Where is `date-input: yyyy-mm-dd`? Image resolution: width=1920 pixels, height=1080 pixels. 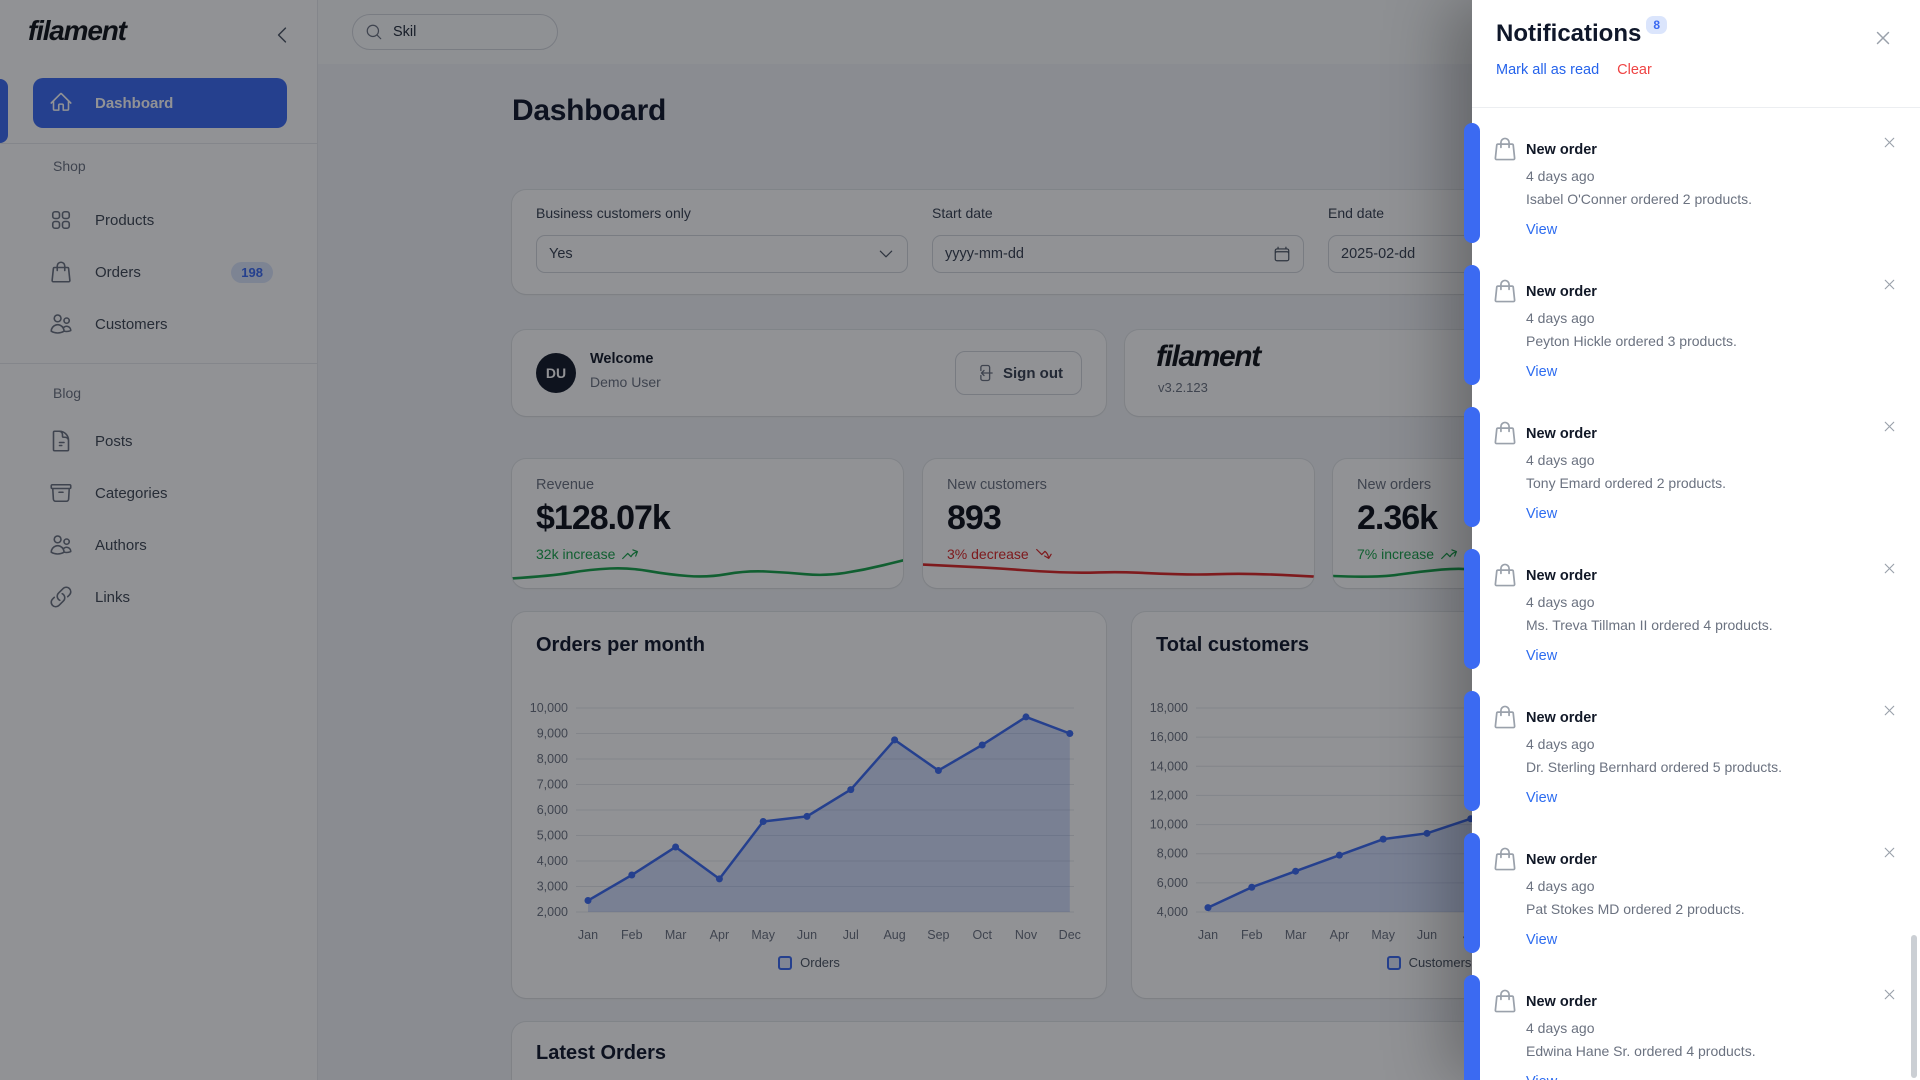
date-input: yyyy-mm-dd is located at coordinates (1118, 254).